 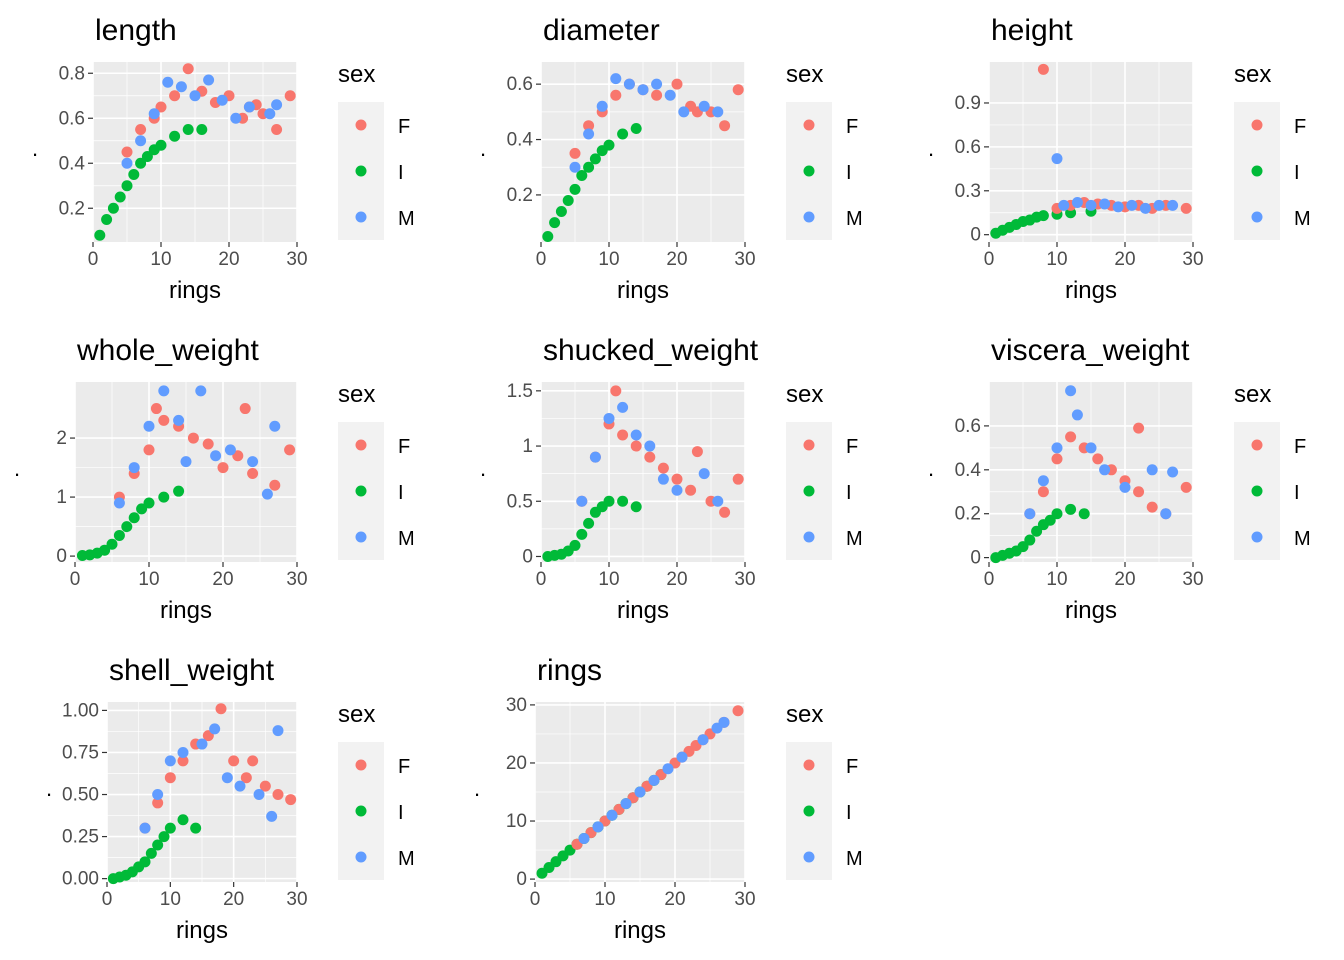 What do you see at coordinates (651, 350) in the screenshot?
I see `panel-title: shucked_weight` at bounding box center [651, 350].